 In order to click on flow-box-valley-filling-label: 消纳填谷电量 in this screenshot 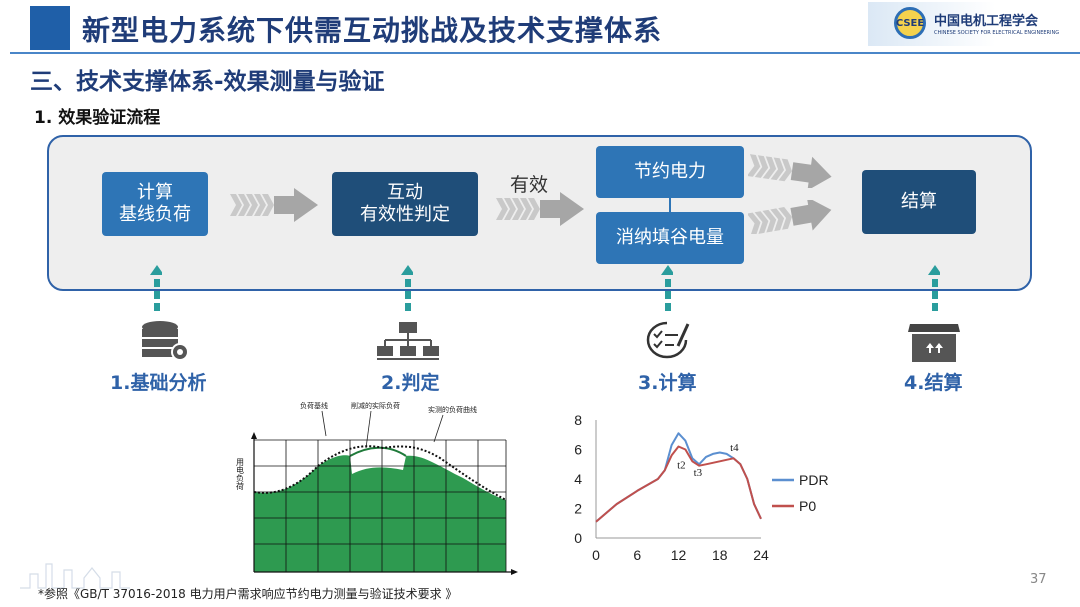, I will do `click(670, 237)`.